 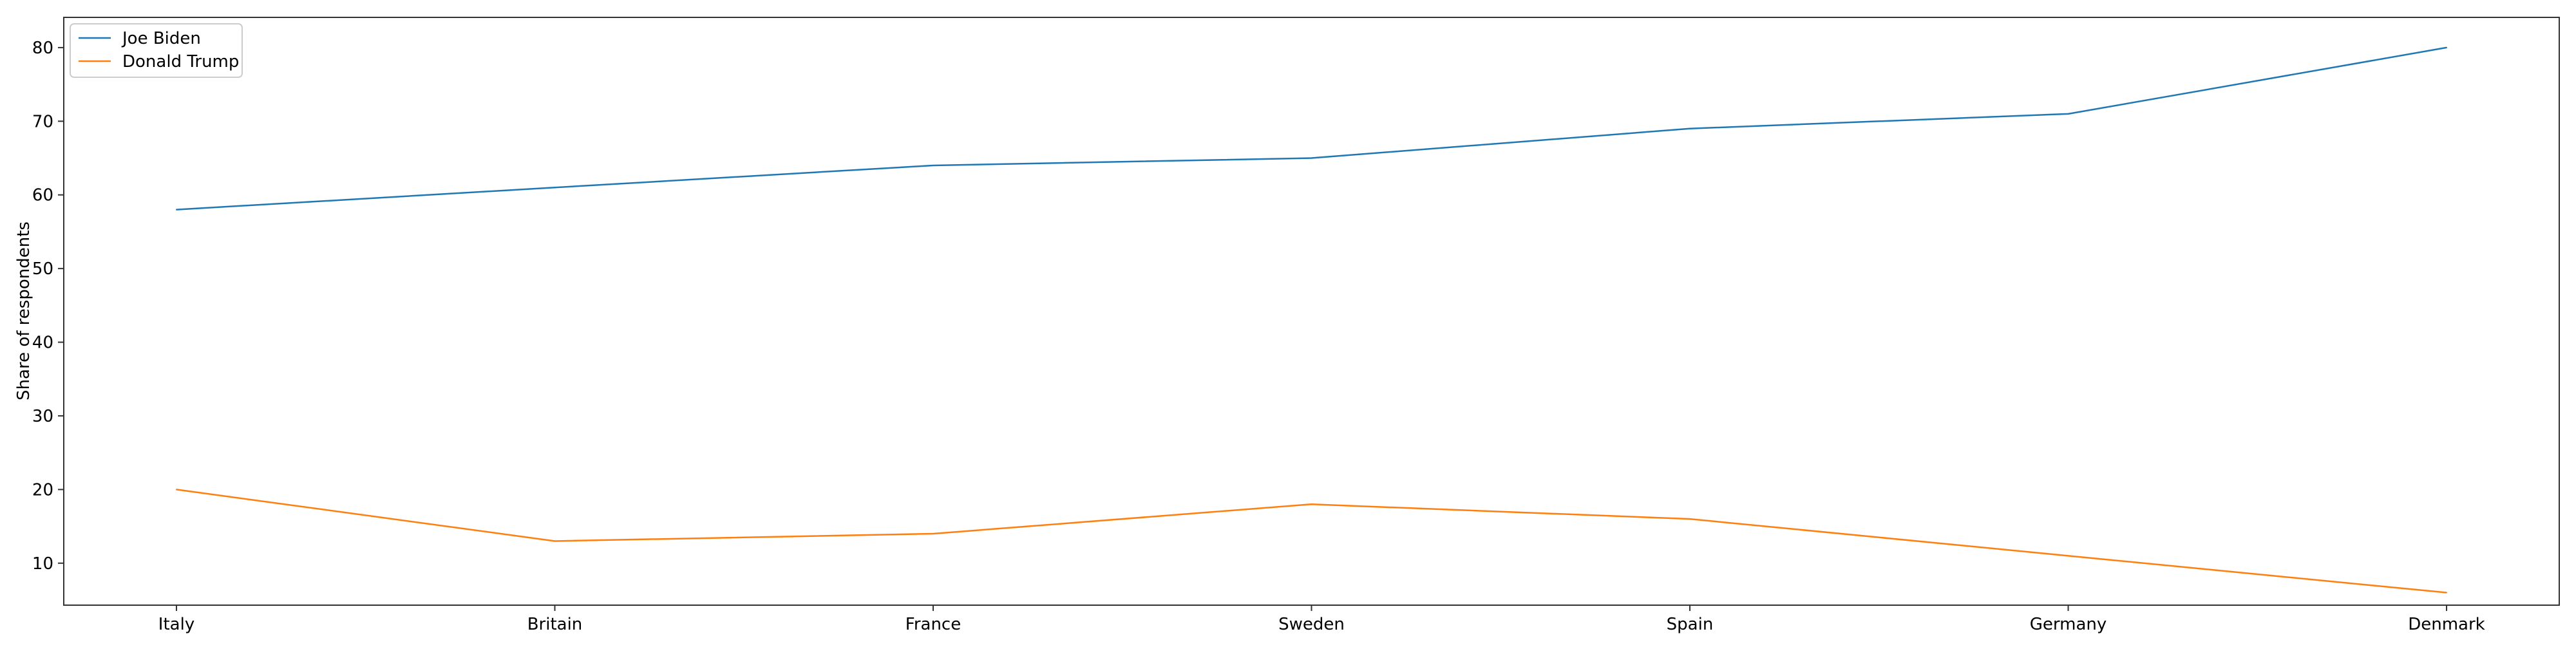 I want to click on y-tick-label-70: 70, so click(x=42, y=121).